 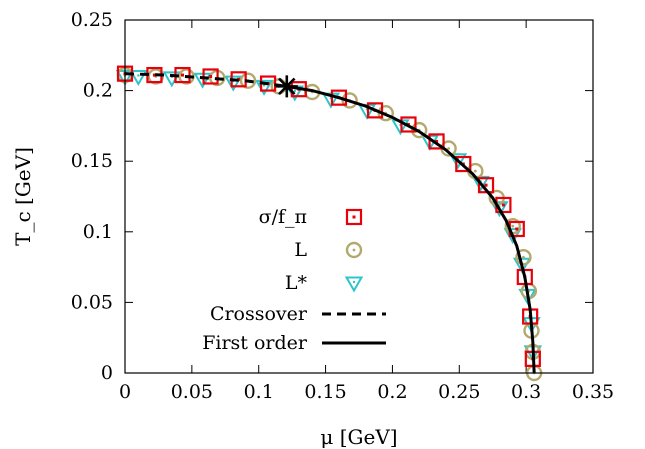 What do you see at coordinates (325, 392) in the screenshot?
I see `x-tick-label: 0.15` at bounding box center [325, 392].